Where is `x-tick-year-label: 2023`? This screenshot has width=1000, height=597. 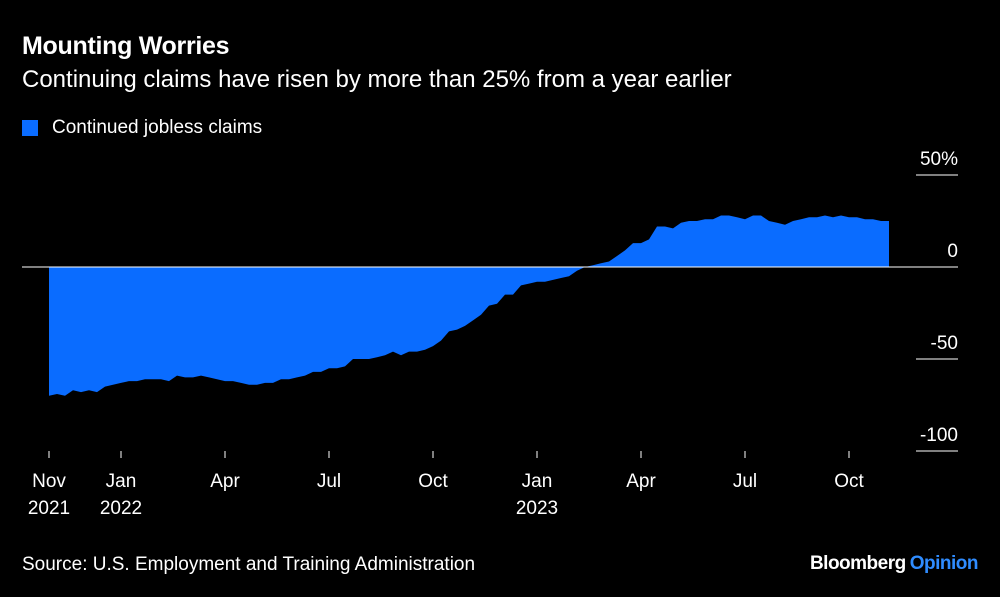
x-tick-year-label: 2023 is located at coordinates (537, 508).